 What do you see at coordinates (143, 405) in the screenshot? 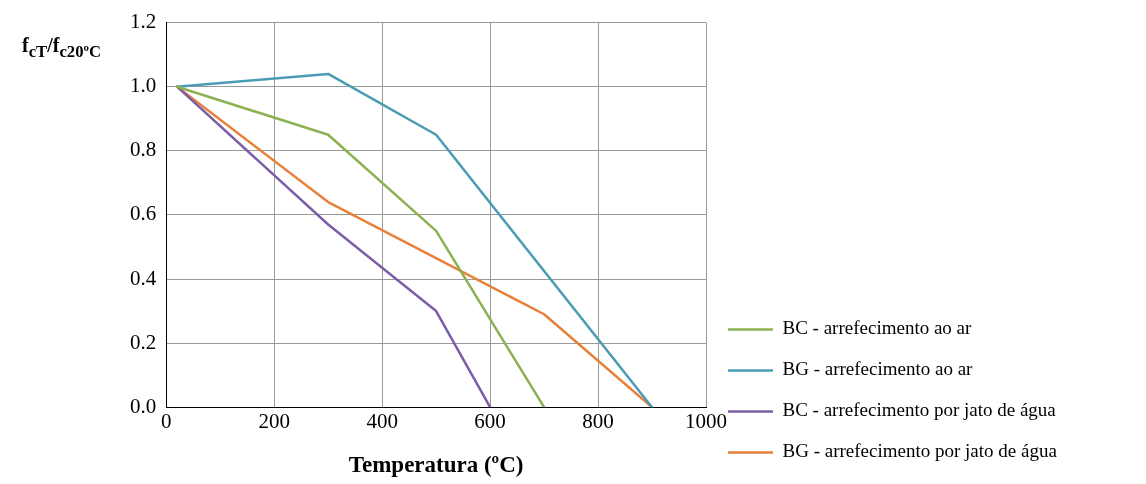
I see `y-tick-label: 0.0` at bounding box center [143, 405].